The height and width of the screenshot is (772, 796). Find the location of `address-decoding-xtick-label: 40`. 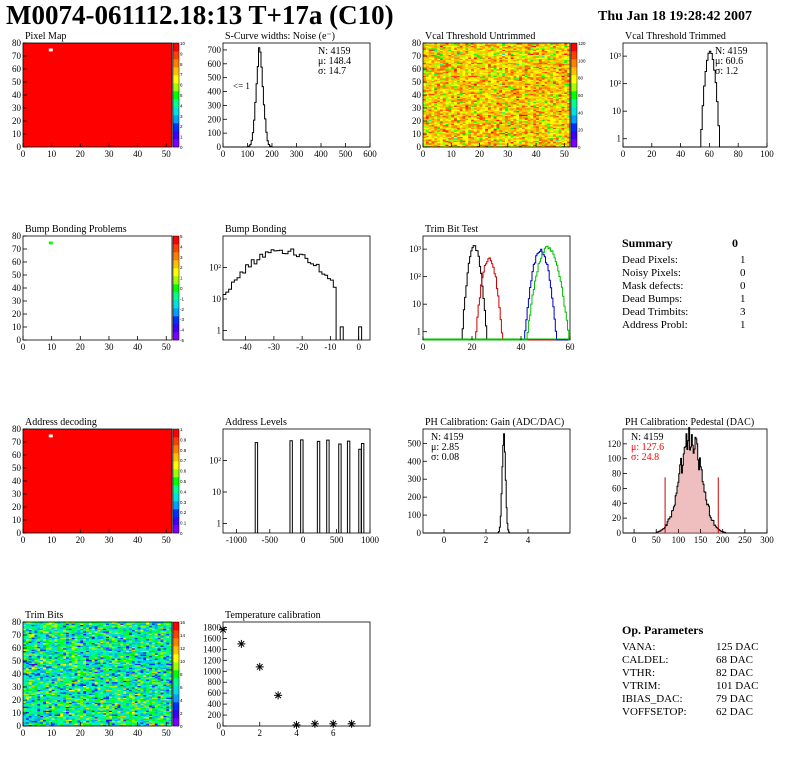

address-decoding-xtick-label: 40 is located at coordinates (138, 540).